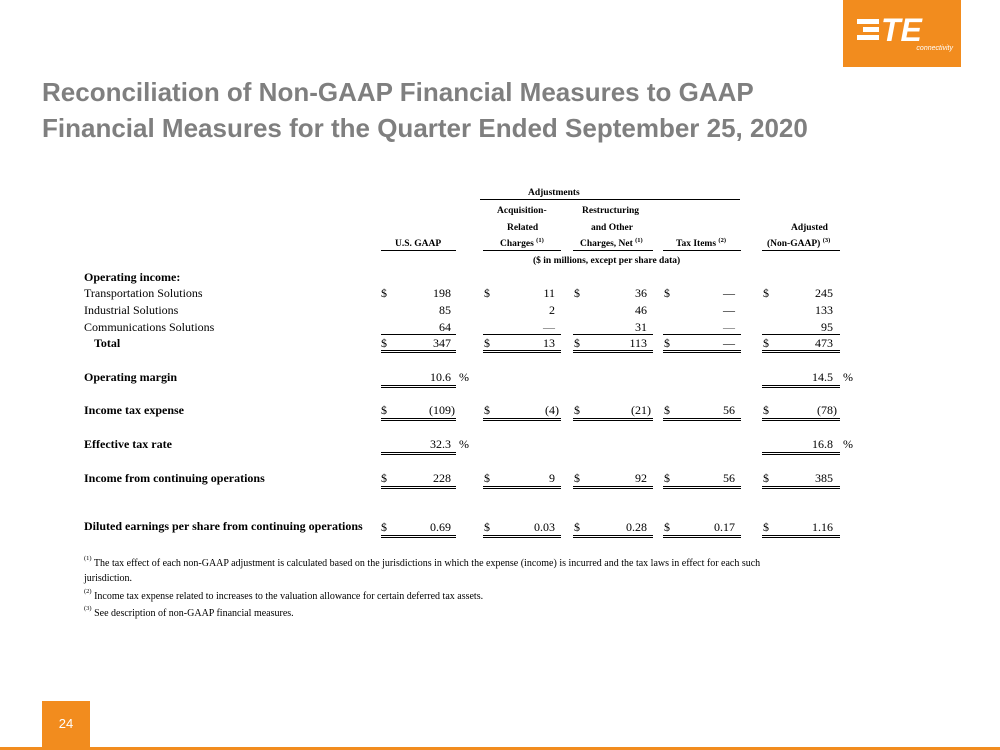 The width and height of the screenshot is (1000, 750). Describe the element at coordinates (149, 327) in the screenshot. I see `row-label-communications: Communications Solutions` at that location.